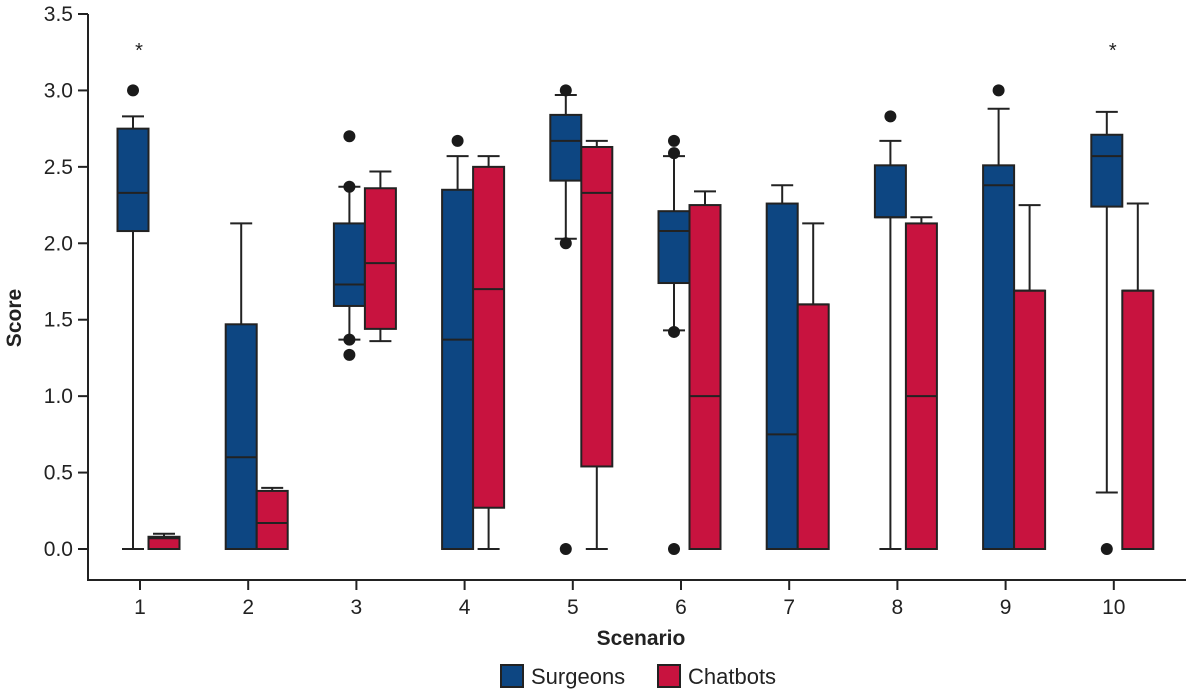 The image size is (1200, 692). What do you see at coordinates (465, 607) in the screenshot?
I see `x-tick-label: 4` at bounding box center [465, 607].